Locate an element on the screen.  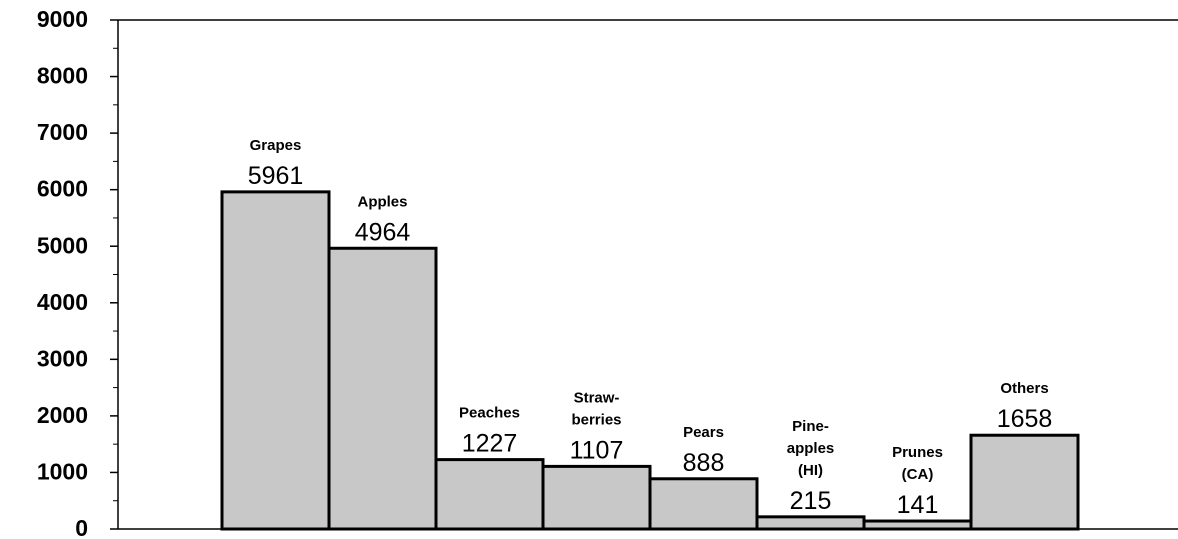
value-label: 1227 is located at coordinates (490, 444).